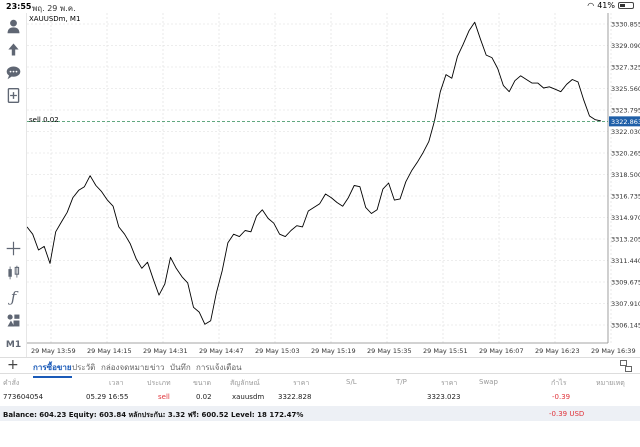 The width and height of the screenshot is (640, 447). I want to click on left-toolbar: ƒ M1, so click(13, 192).